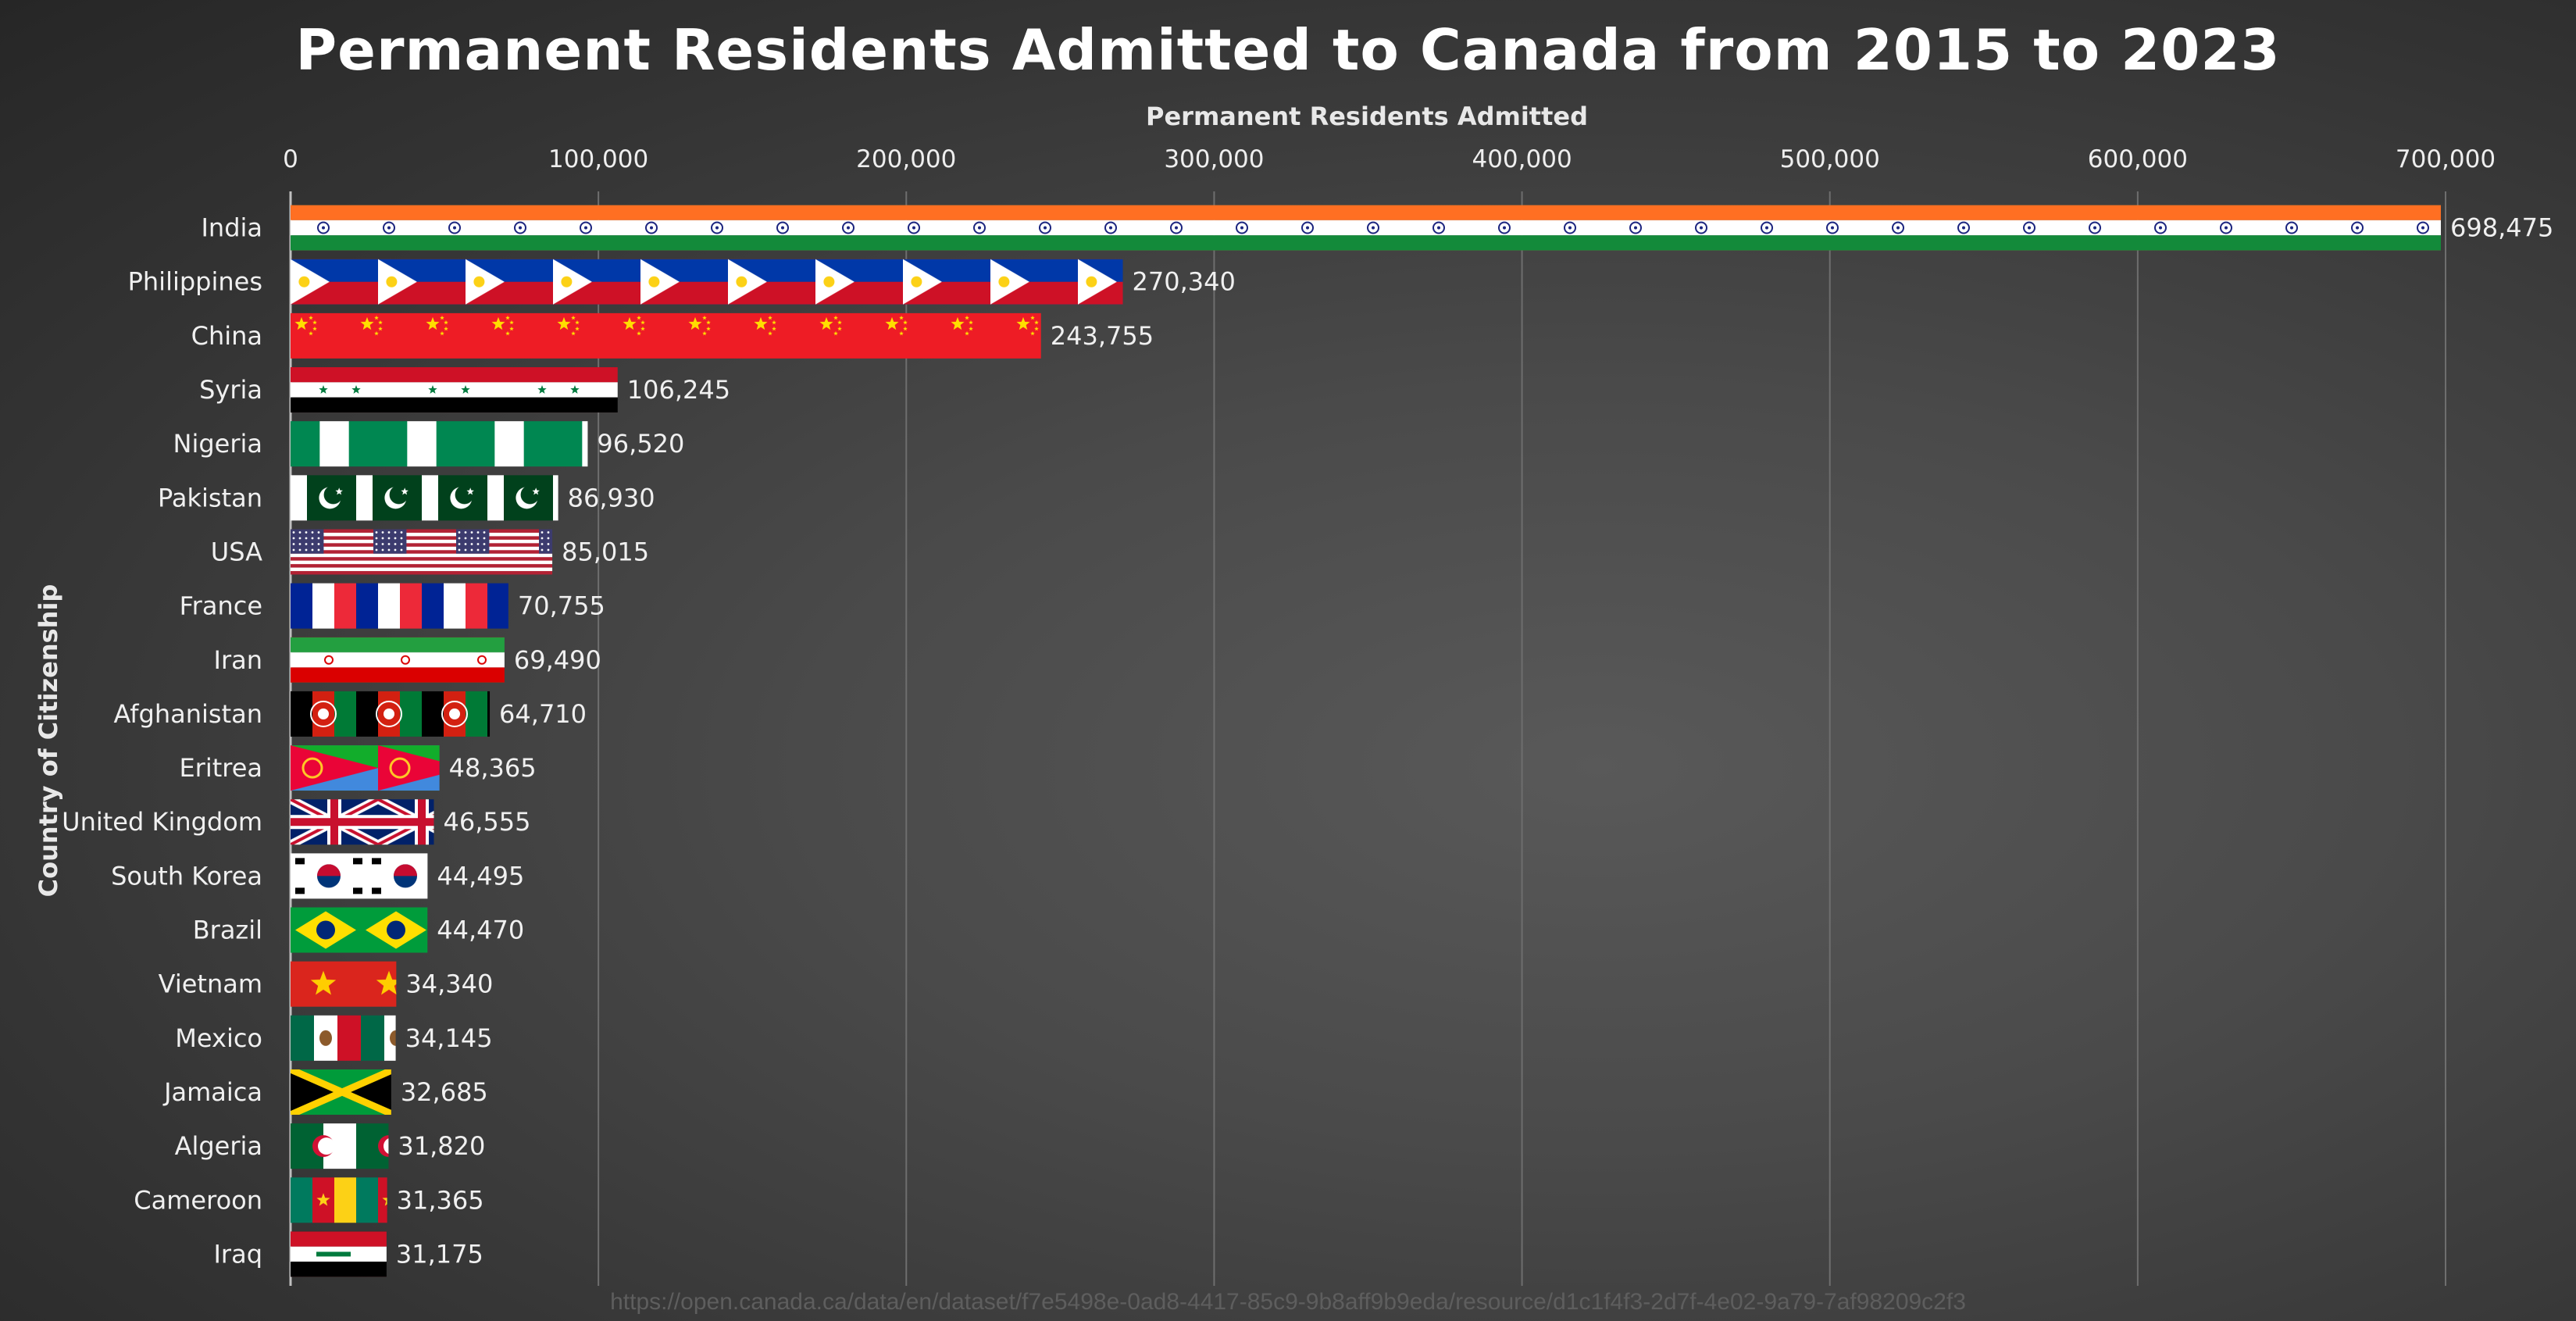 This screenshot has width=2576, height=1321. What do you see at coordinates (480, 930) in the screenshot?
I see `value-label: 44,470` at bounding box center [480, 930].